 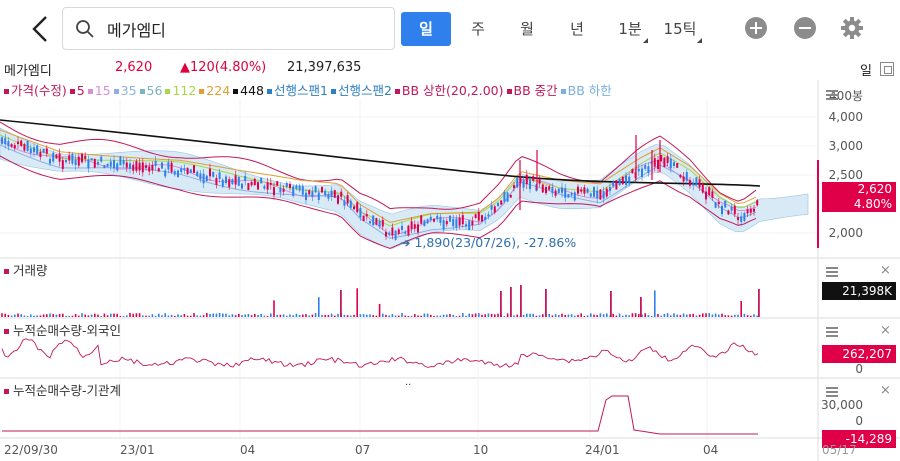 I want to click on tab-yearly: 년, so click(x=577, y=29).